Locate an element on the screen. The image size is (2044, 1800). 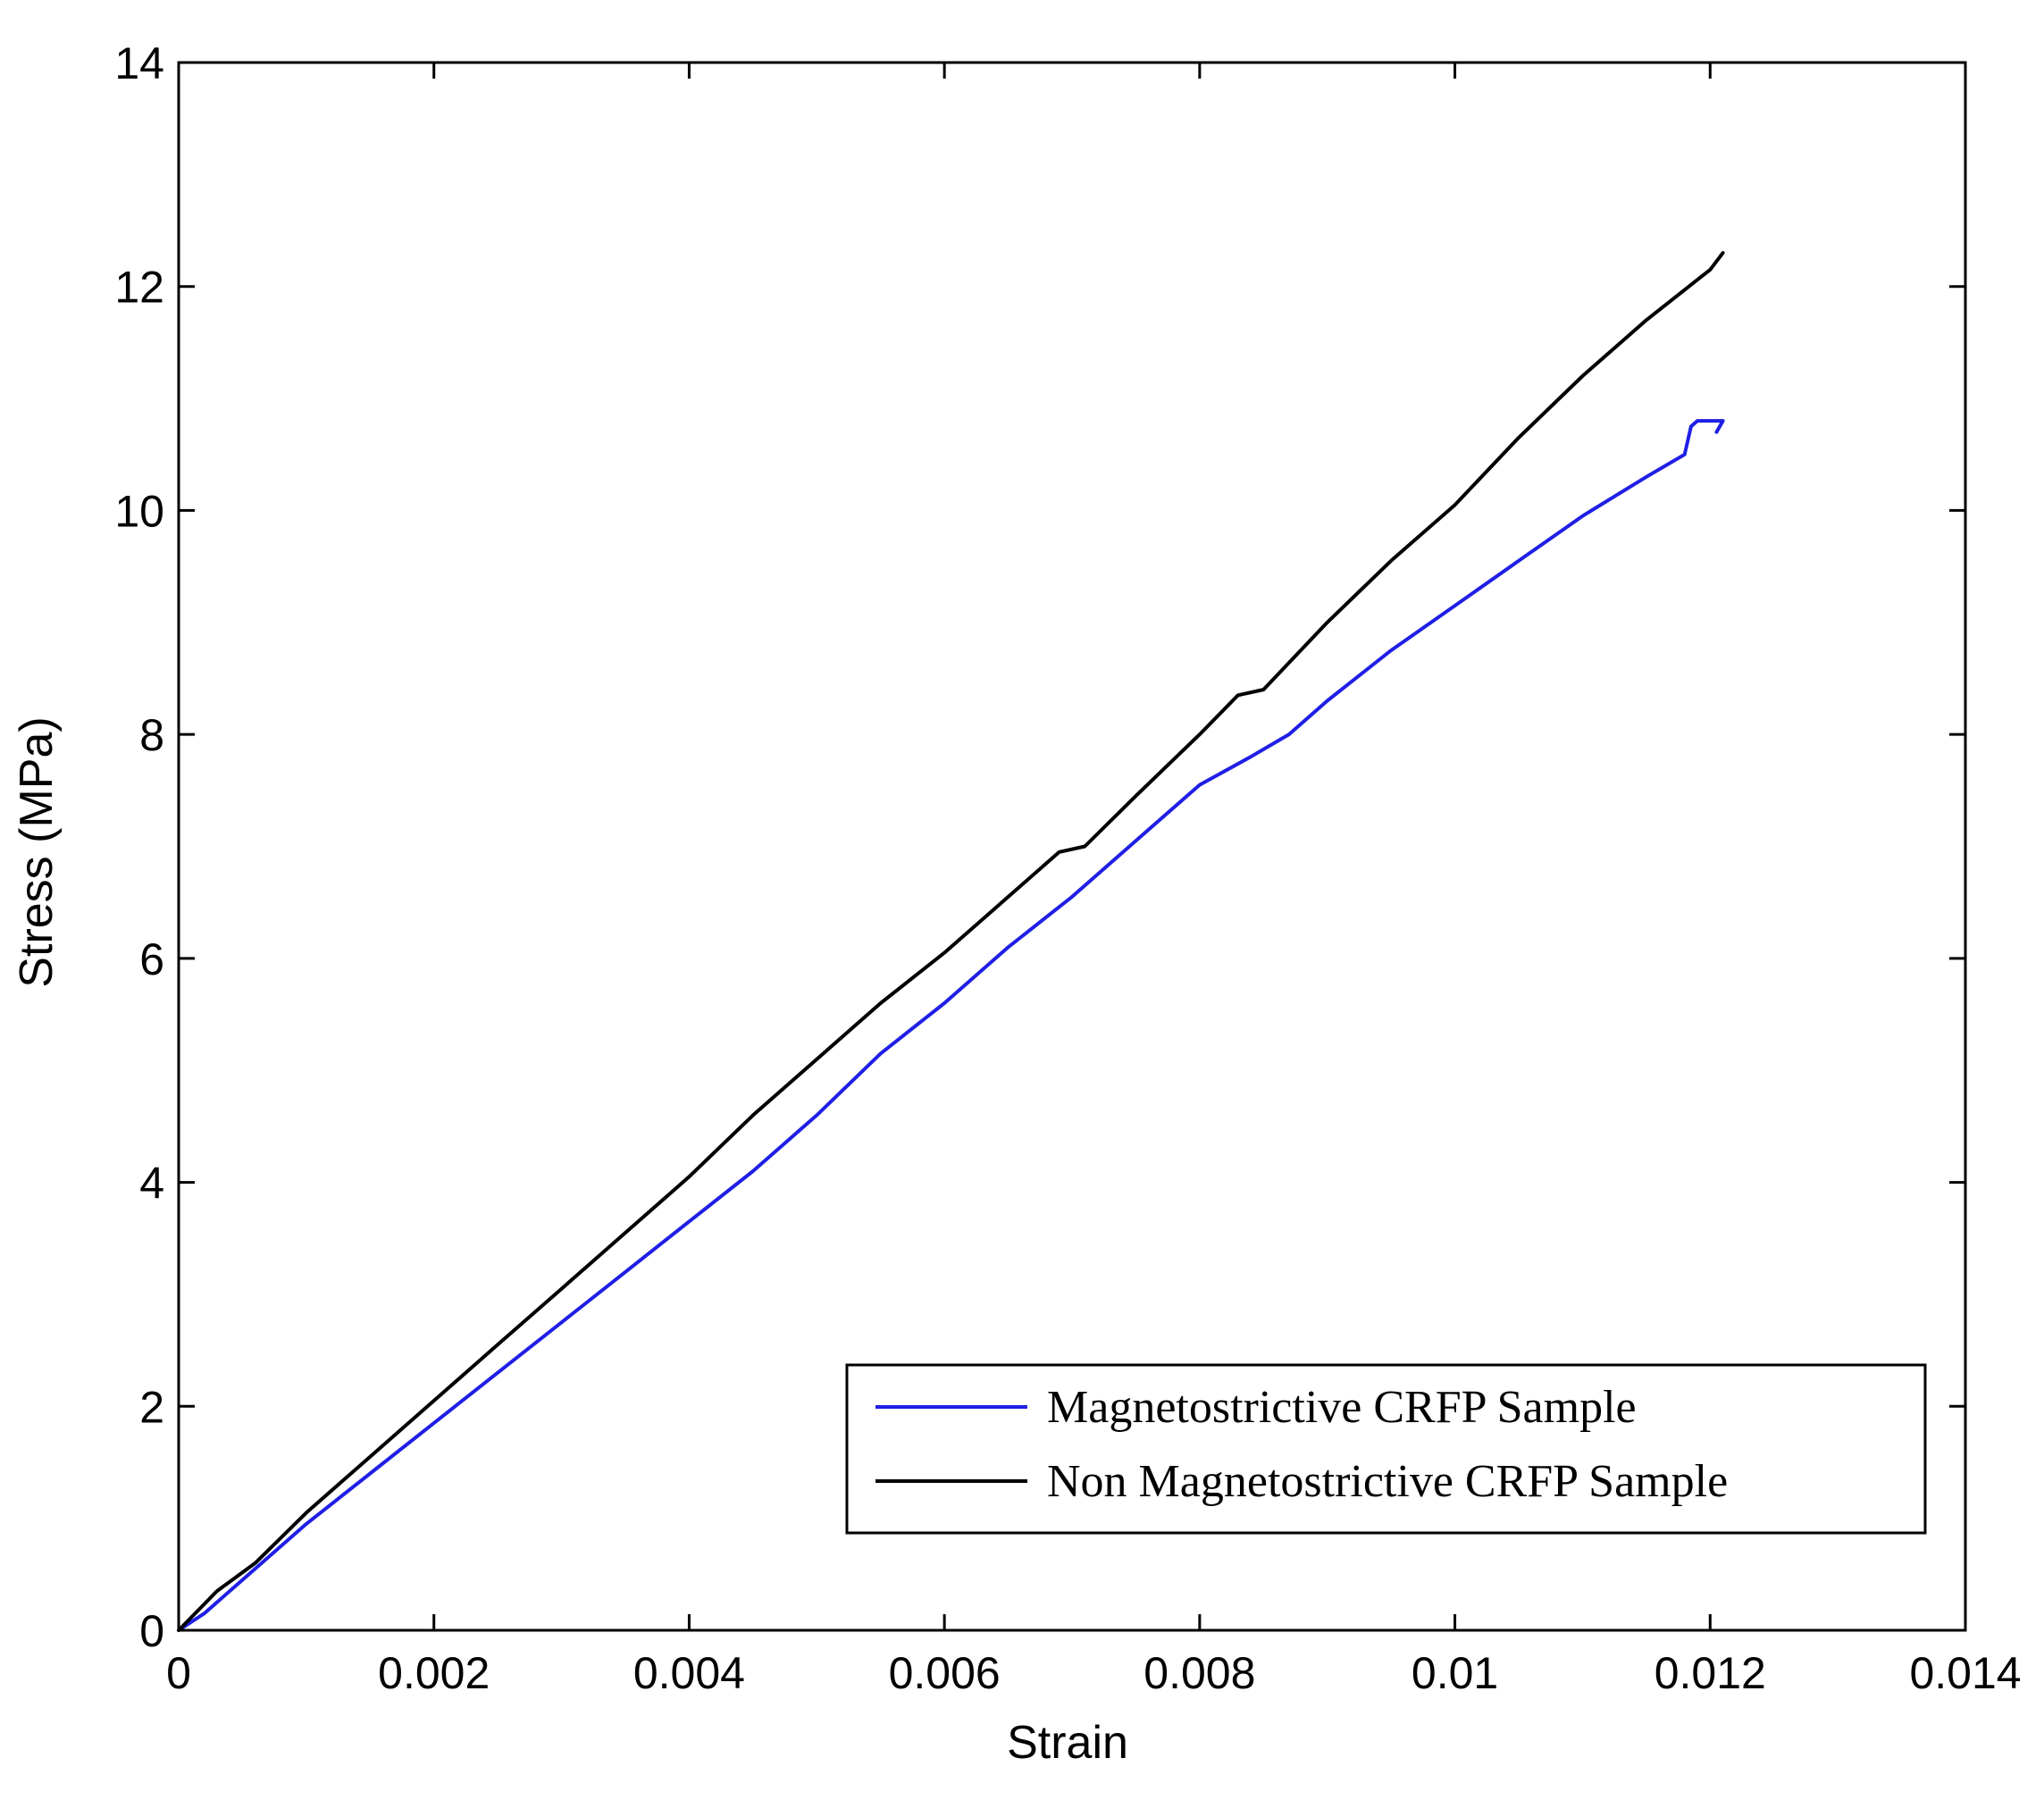
y-axis-label: Stress (MPa) is located at coordinates (37, 851).